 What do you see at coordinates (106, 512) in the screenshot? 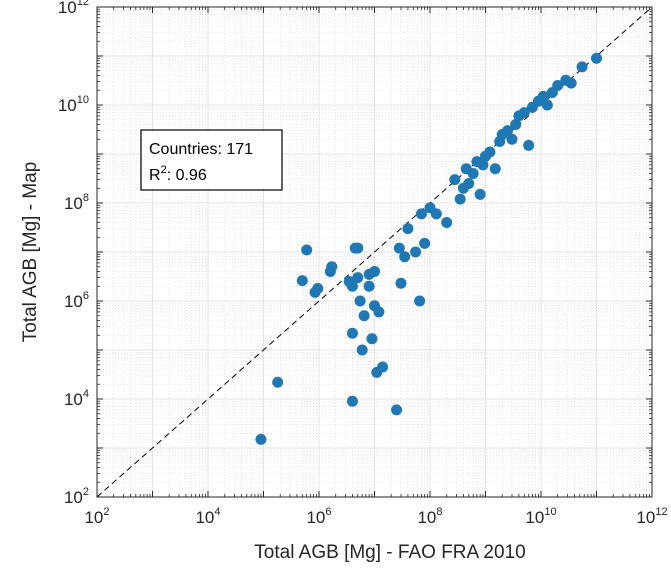
I see `x-tick-exponent: 2` at bounding box center [106, 512].